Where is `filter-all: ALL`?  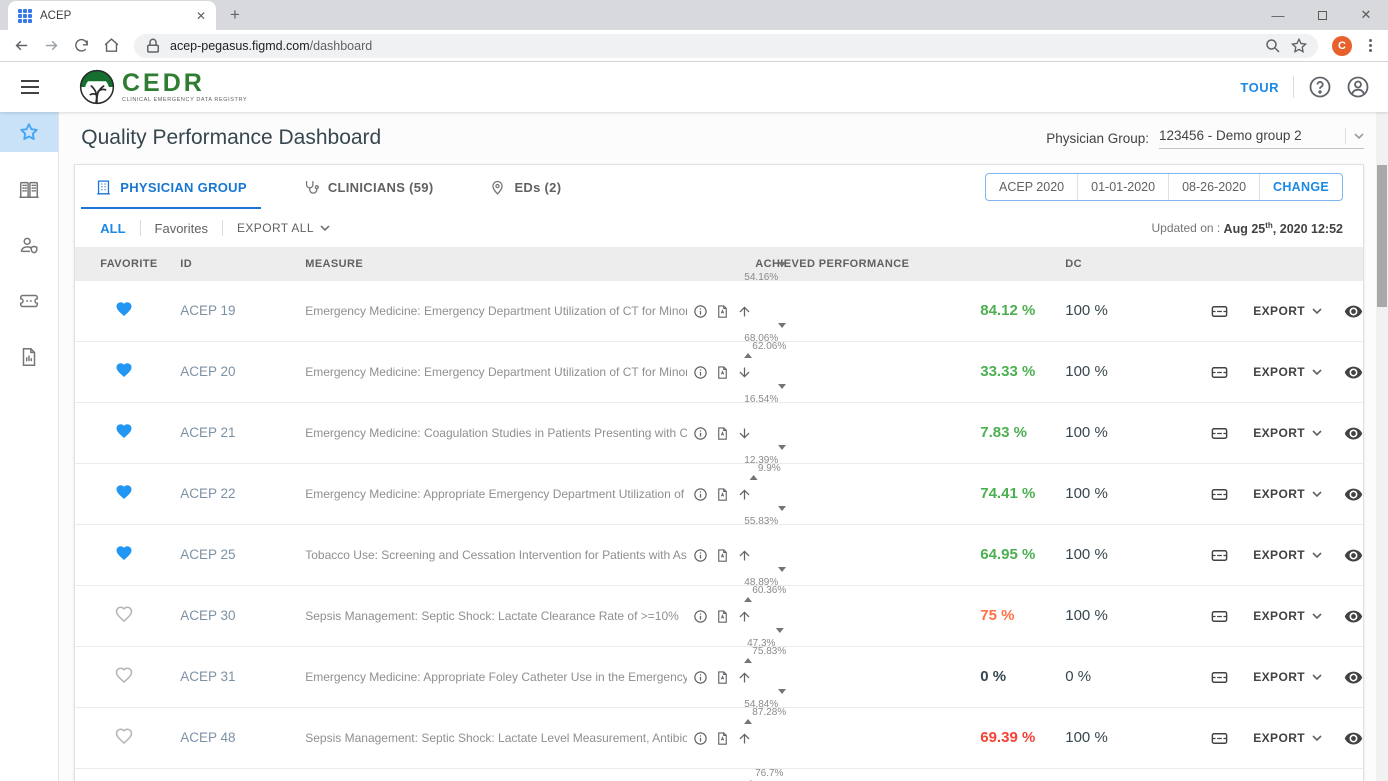
filter-all: ALL is located at coordinates (113, 228).